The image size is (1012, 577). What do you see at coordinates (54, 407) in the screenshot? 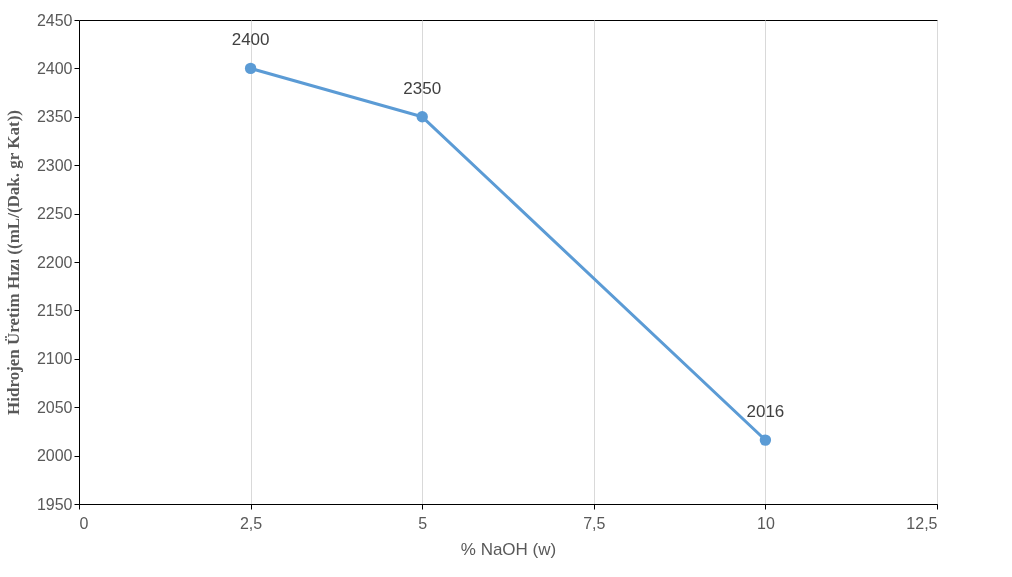
I see `y-tick-label: 2050` at bounding box center [54, 407].